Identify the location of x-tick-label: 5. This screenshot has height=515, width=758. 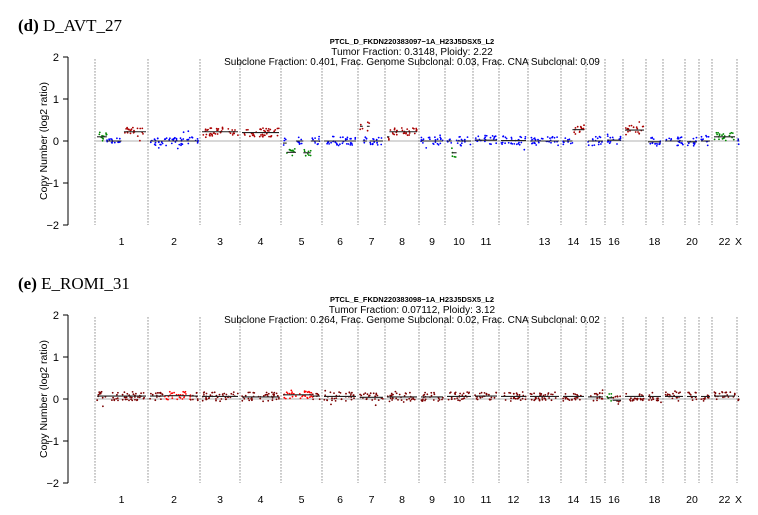
(302, 242).